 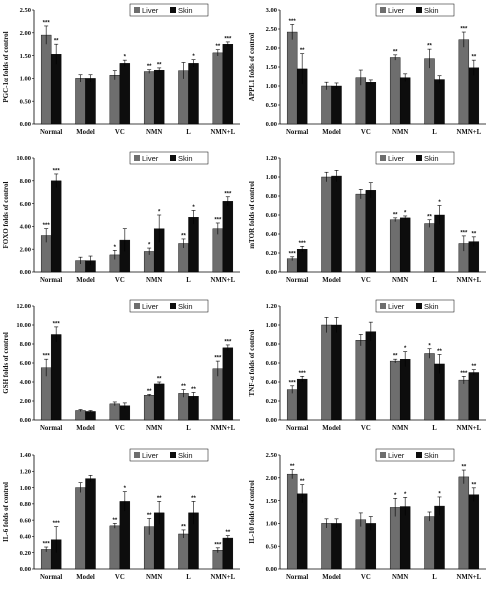 I want to click on y-tick-label: 1.50, so click(x=271, y=501).